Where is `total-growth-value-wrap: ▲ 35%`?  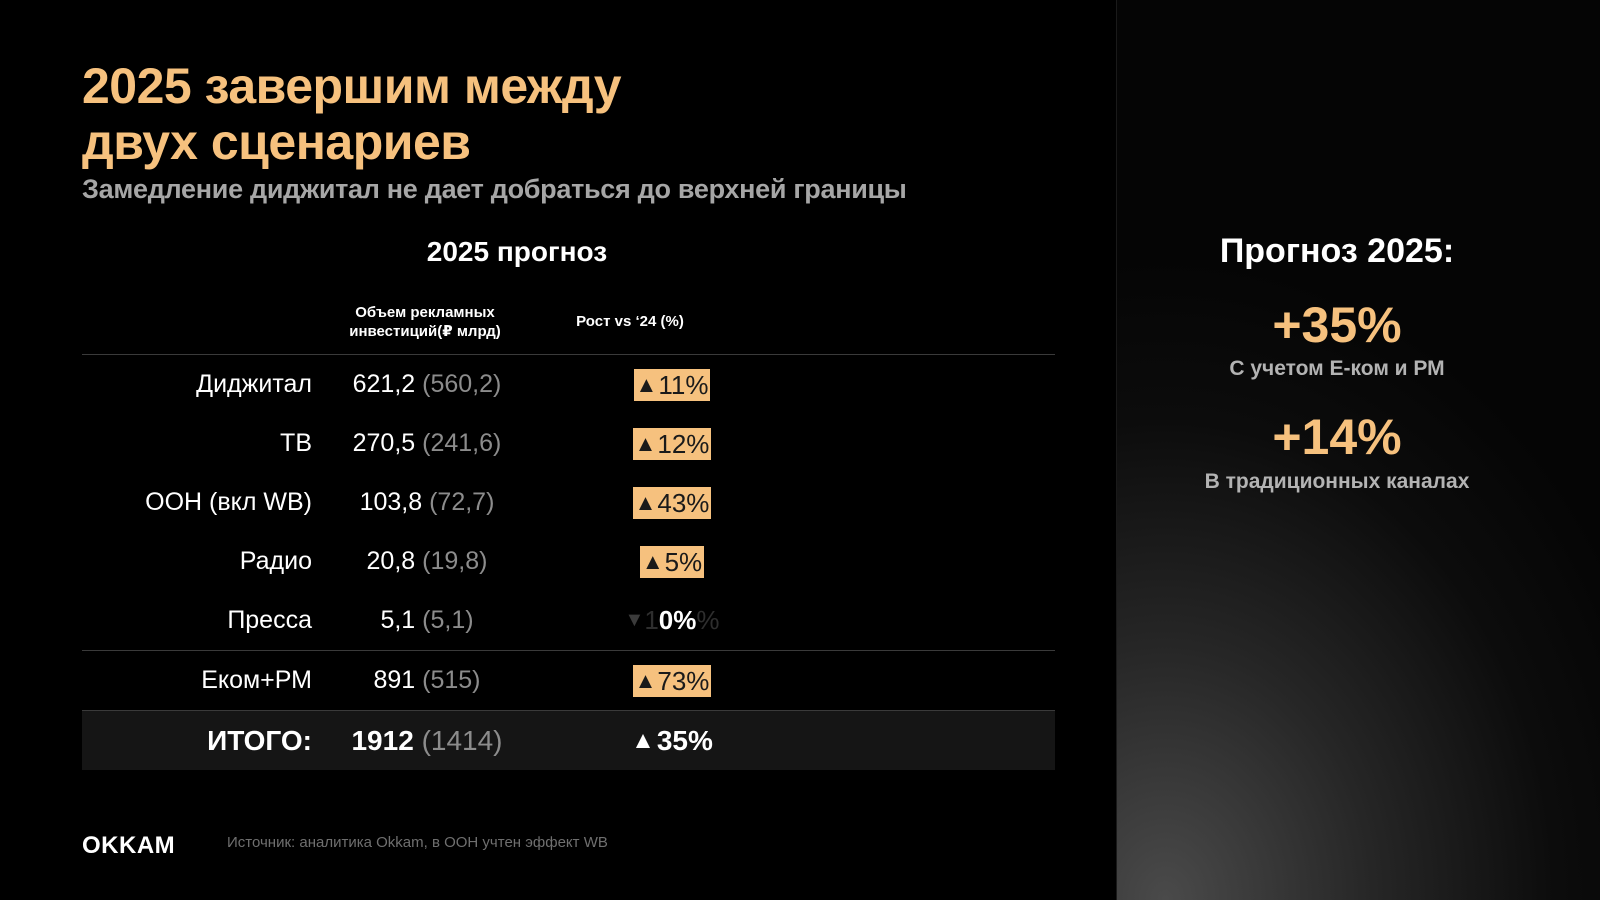 total-growth-value-wrap: ▲ 35% is located at coordinates (672, 741).